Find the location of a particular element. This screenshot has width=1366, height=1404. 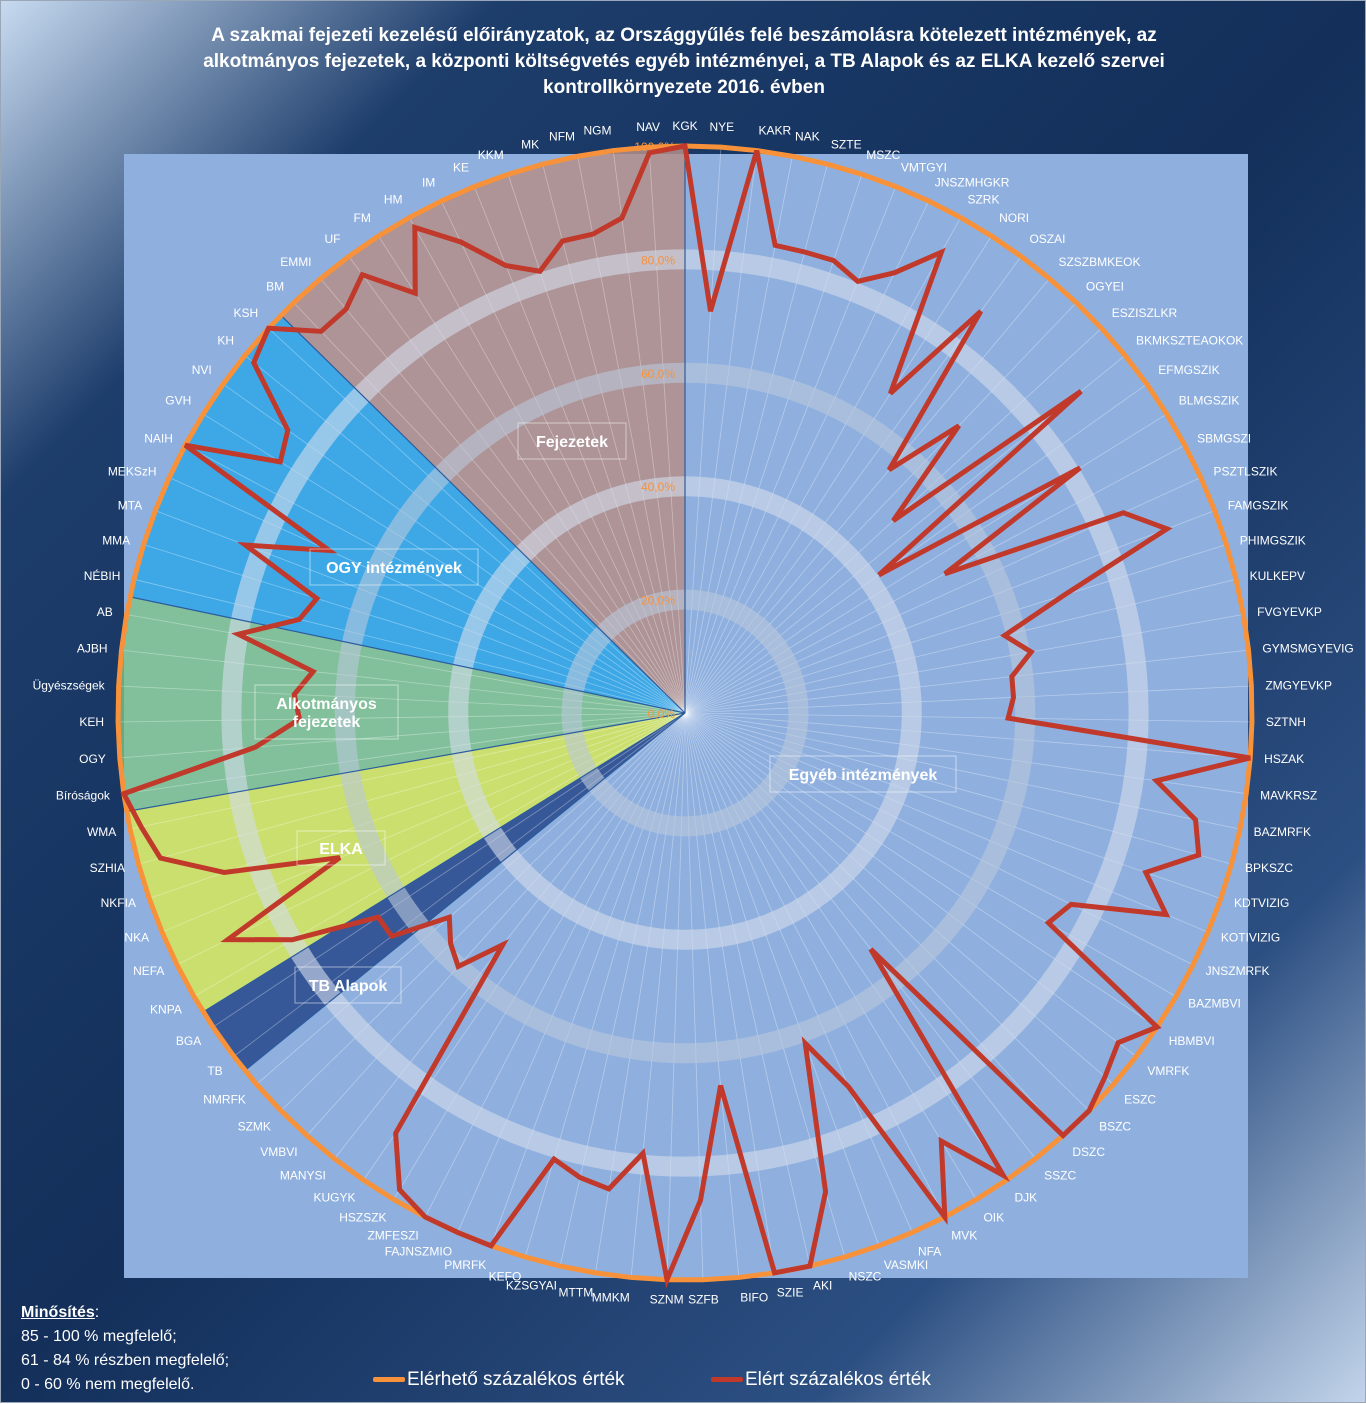

rating-line: 61 - 84 % részben megfelelő; is located at coordinates (125, 1360).